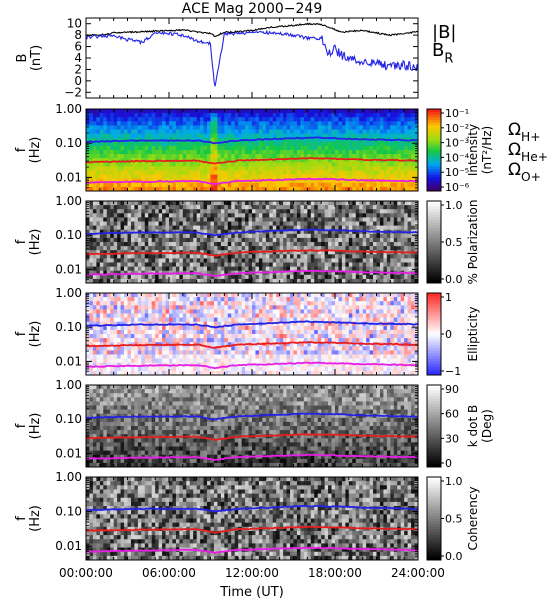 The image size is (550, 600). Describe the element at coordinates (524, 132) in the screenshot. I see `legend-gyro-0: ΩH+` at that location.